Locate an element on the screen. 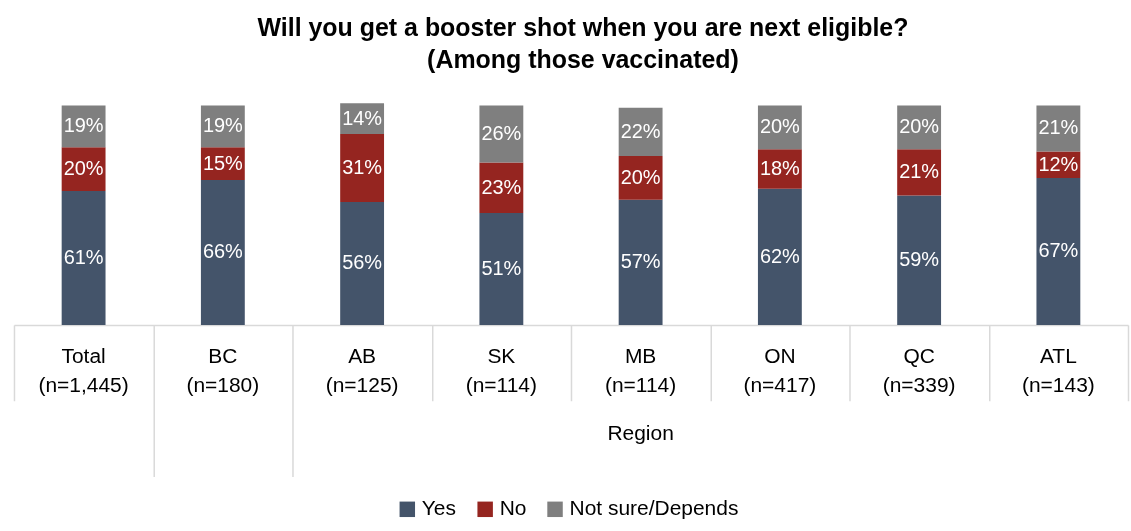 The image size is (1131, 531). data-label: 66% is located at coordinates (223, 251).